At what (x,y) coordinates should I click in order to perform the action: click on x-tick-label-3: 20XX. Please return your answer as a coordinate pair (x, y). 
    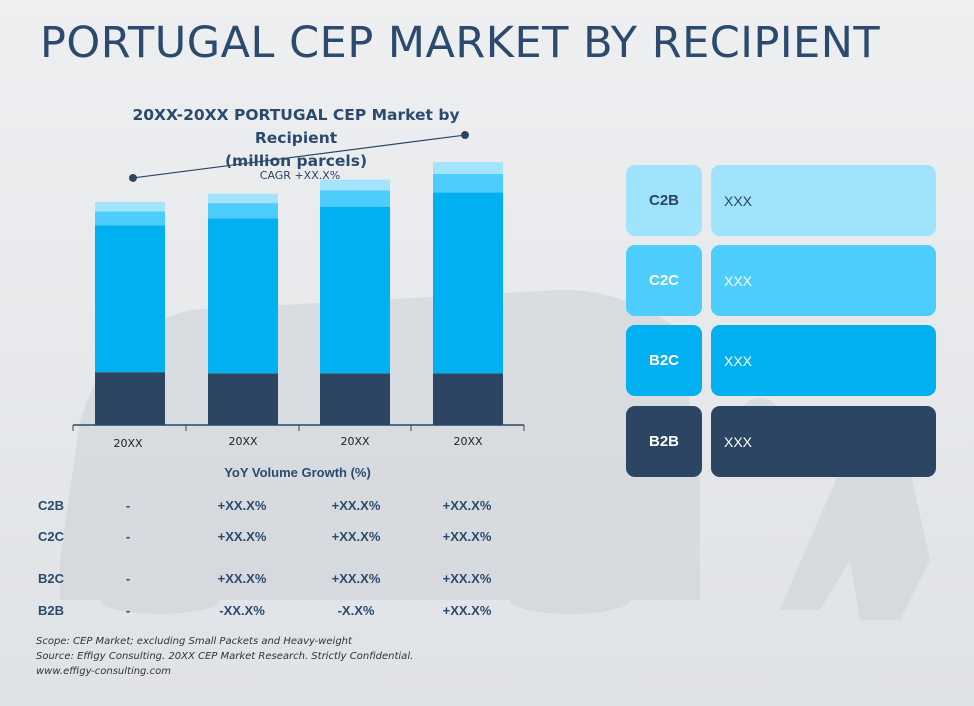
    Looking at the image, I should click on (355, 441).